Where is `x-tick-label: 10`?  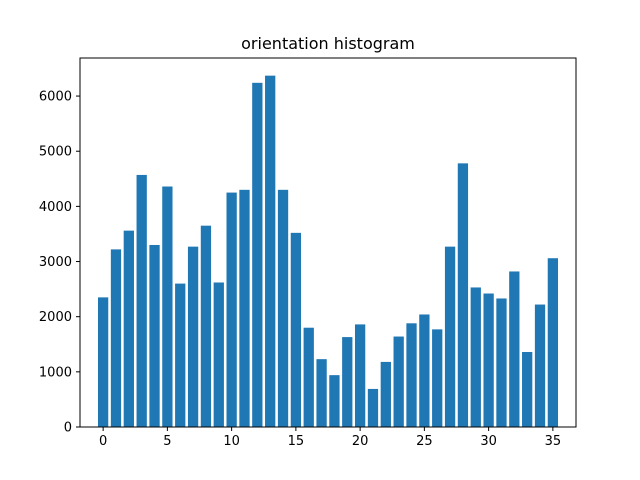
x-tick-label: 10 is located at coordinates (231, 441).